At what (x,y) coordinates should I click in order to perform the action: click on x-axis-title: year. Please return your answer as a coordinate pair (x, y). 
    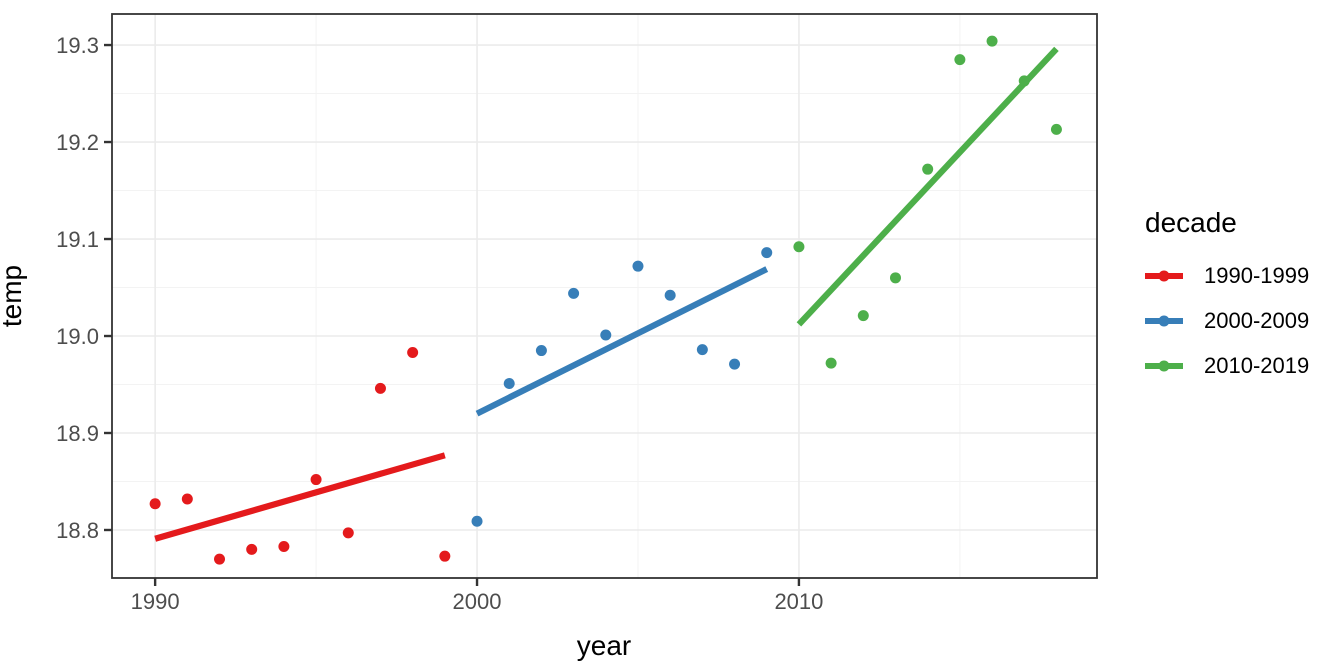
    Looking at the image, I should click on (604, 645).